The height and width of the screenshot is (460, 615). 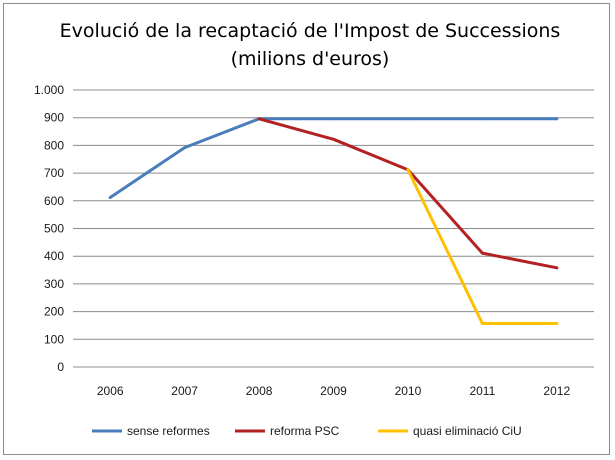 What do you see at coordinates (49, 90) in the screenshot?
I see `y-tick-label: 1.000` at bounding box center [49, 90].